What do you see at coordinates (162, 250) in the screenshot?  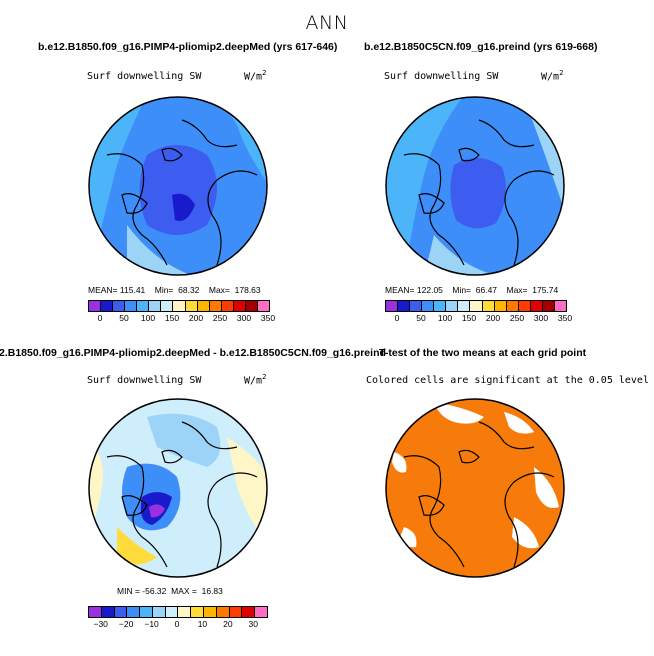 I see `panel1-field-pale` at bounding box center [162, 250].